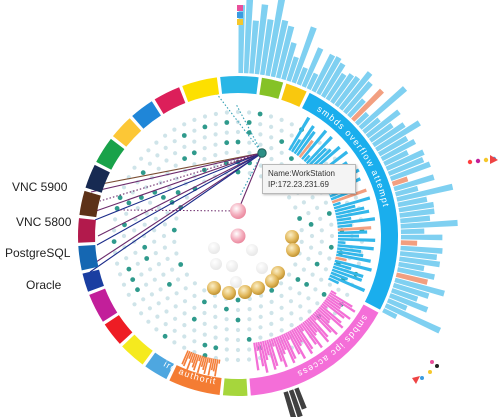 This screenshot has height=417, width=500. Describe the element at coordinates (170, 100) in the screenshot. I see `ring-segment-rose` at that location.